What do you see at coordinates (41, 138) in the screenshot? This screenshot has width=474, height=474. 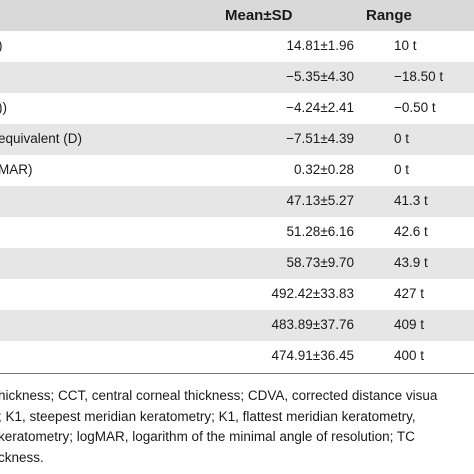 I see `row-label: equivalent (D)` at bounding box center [41, 138].